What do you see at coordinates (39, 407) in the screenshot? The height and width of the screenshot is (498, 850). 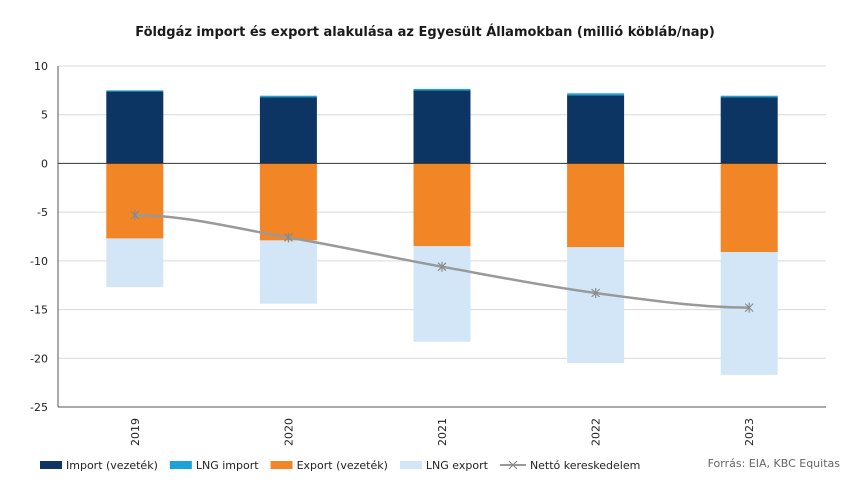 I see `y-tick-label: -25` at bounding box center [39, 407].